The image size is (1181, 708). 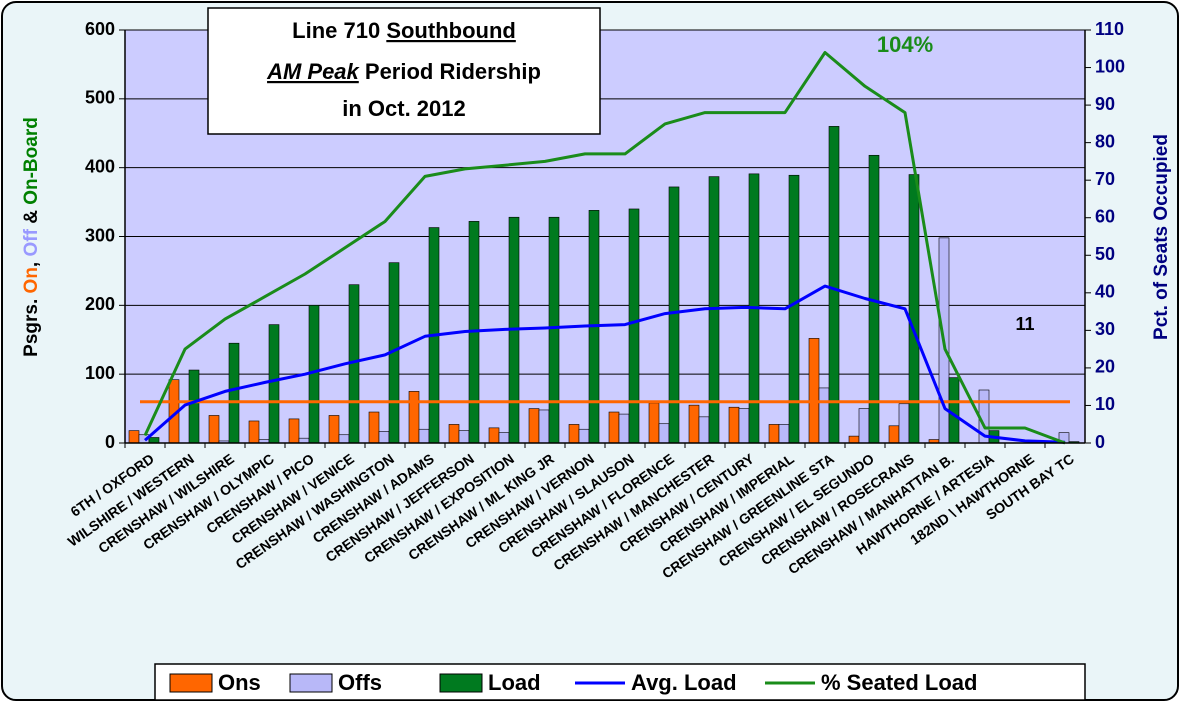 What do you see at coordinates (1100, 442) in the screenshot?
I see `y2-tick-label: 0` at bounding box center [1100, 442].